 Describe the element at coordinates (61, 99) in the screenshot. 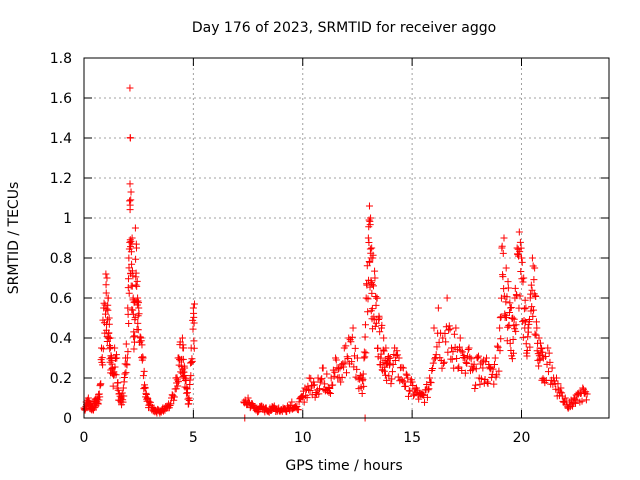

I see `y-tick-label: 1.6` at that location.